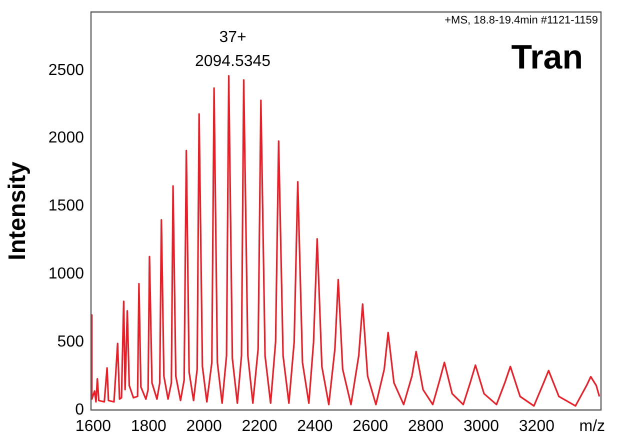  I want to click on x-tick-label: 2400, so click(315, 426).